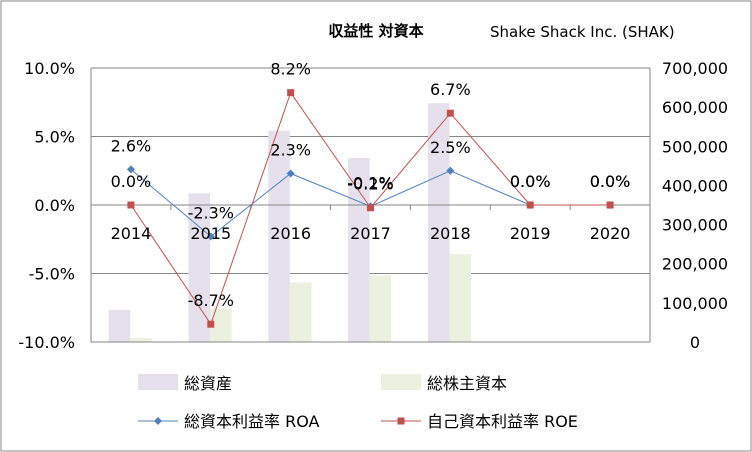 The width and height of the screenshot is (752, 452). What do you see at coordinates (610, 233) in the screenshot?
I see `category-label: 2020` at bounding box center [610, 233].